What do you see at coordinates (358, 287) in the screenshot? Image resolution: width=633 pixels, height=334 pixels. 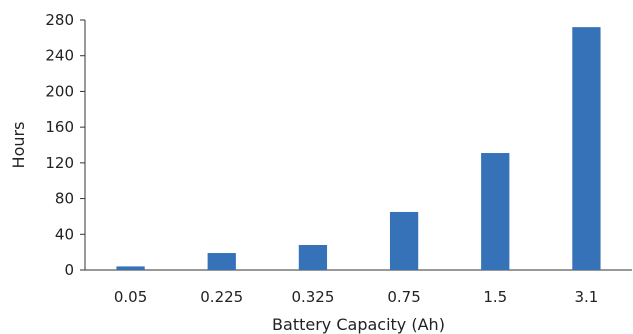 I see `x-axis: 0.05 0.225 0.325 0.75 1.5 3.1` at bounding box center [358, 287].